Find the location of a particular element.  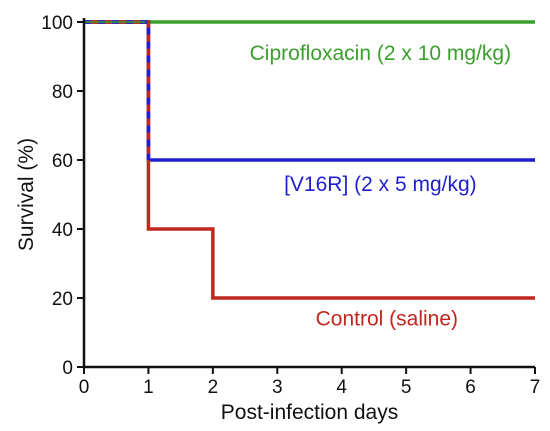

x-tick-label: 1 is located at coordinates (148, 387).